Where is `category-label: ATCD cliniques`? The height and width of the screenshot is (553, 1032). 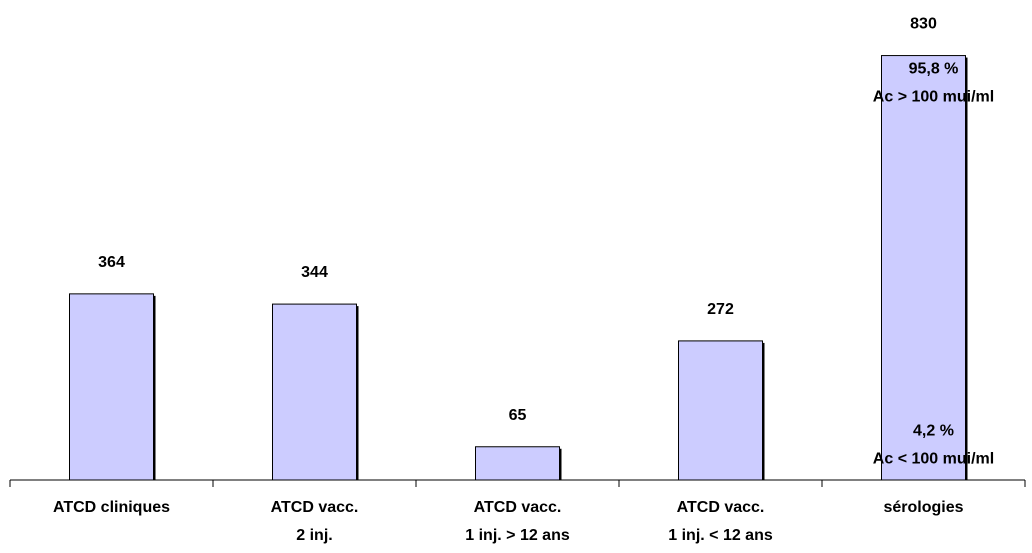 category-label: ATCD cliniques is located at coordinates (111, 507).